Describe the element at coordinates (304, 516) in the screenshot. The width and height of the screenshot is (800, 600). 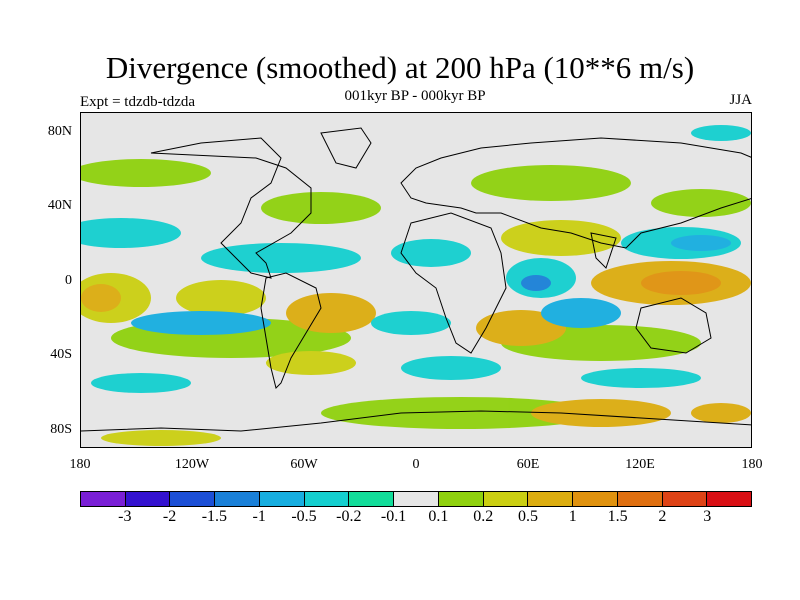
I see `colorbar-label: -0.5` at that location.